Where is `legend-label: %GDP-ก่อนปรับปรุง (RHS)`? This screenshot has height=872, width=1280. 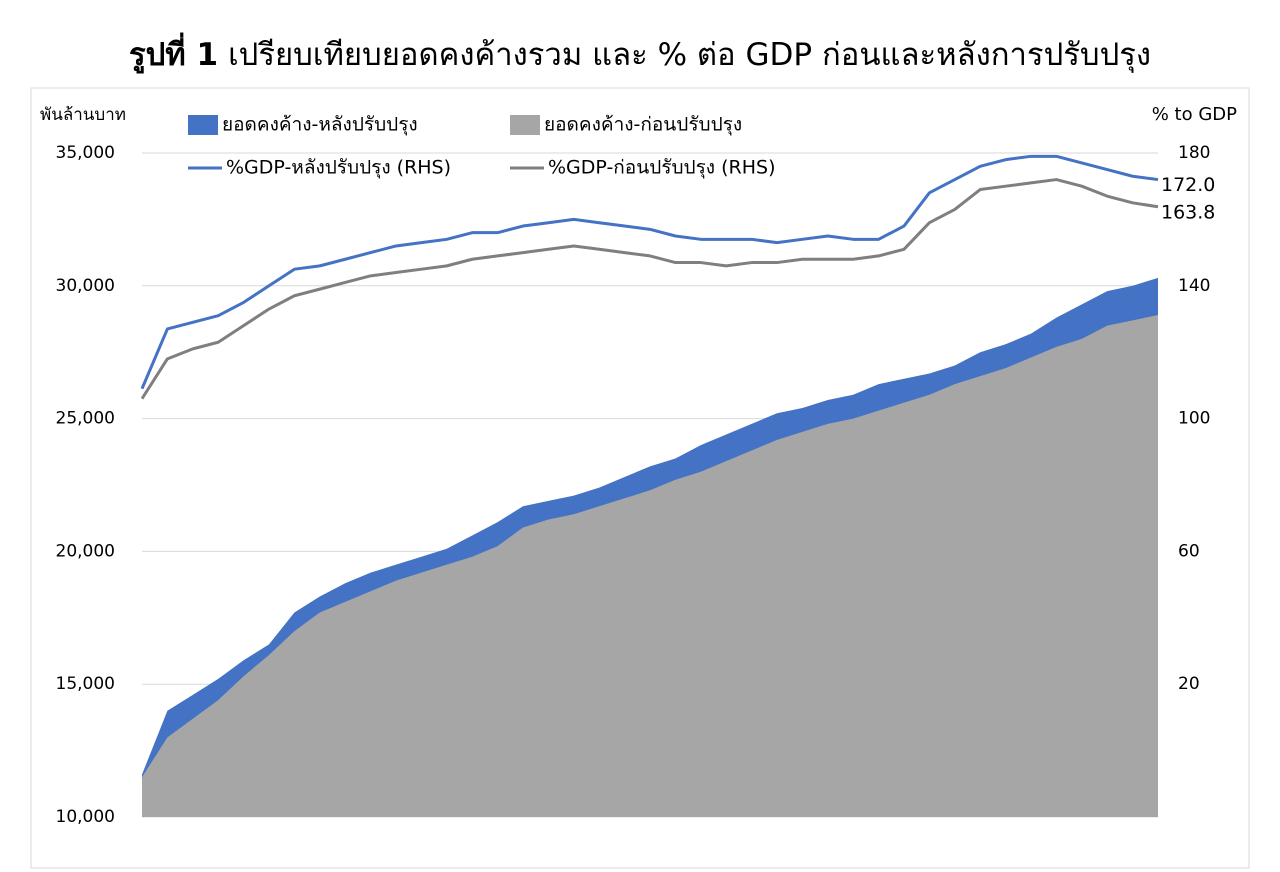 legend-label: %GDP-ก่อนปรับปรุง (RHS) is located at coordinates (662, 168).